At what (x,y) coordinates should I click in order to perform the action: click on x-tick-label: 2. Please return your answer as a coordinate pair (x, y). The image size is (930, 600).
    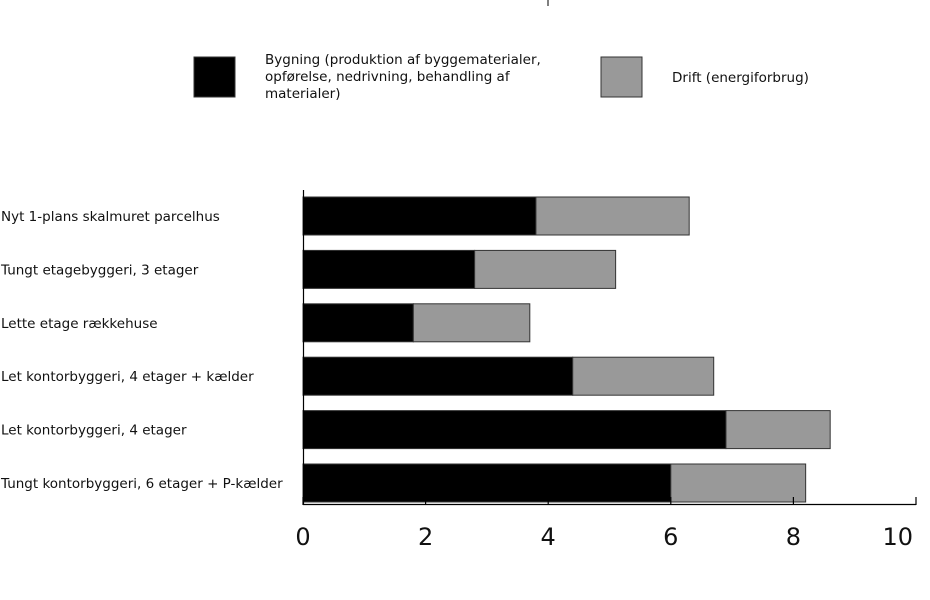
    Looking at the image, I should click on (425, 537).